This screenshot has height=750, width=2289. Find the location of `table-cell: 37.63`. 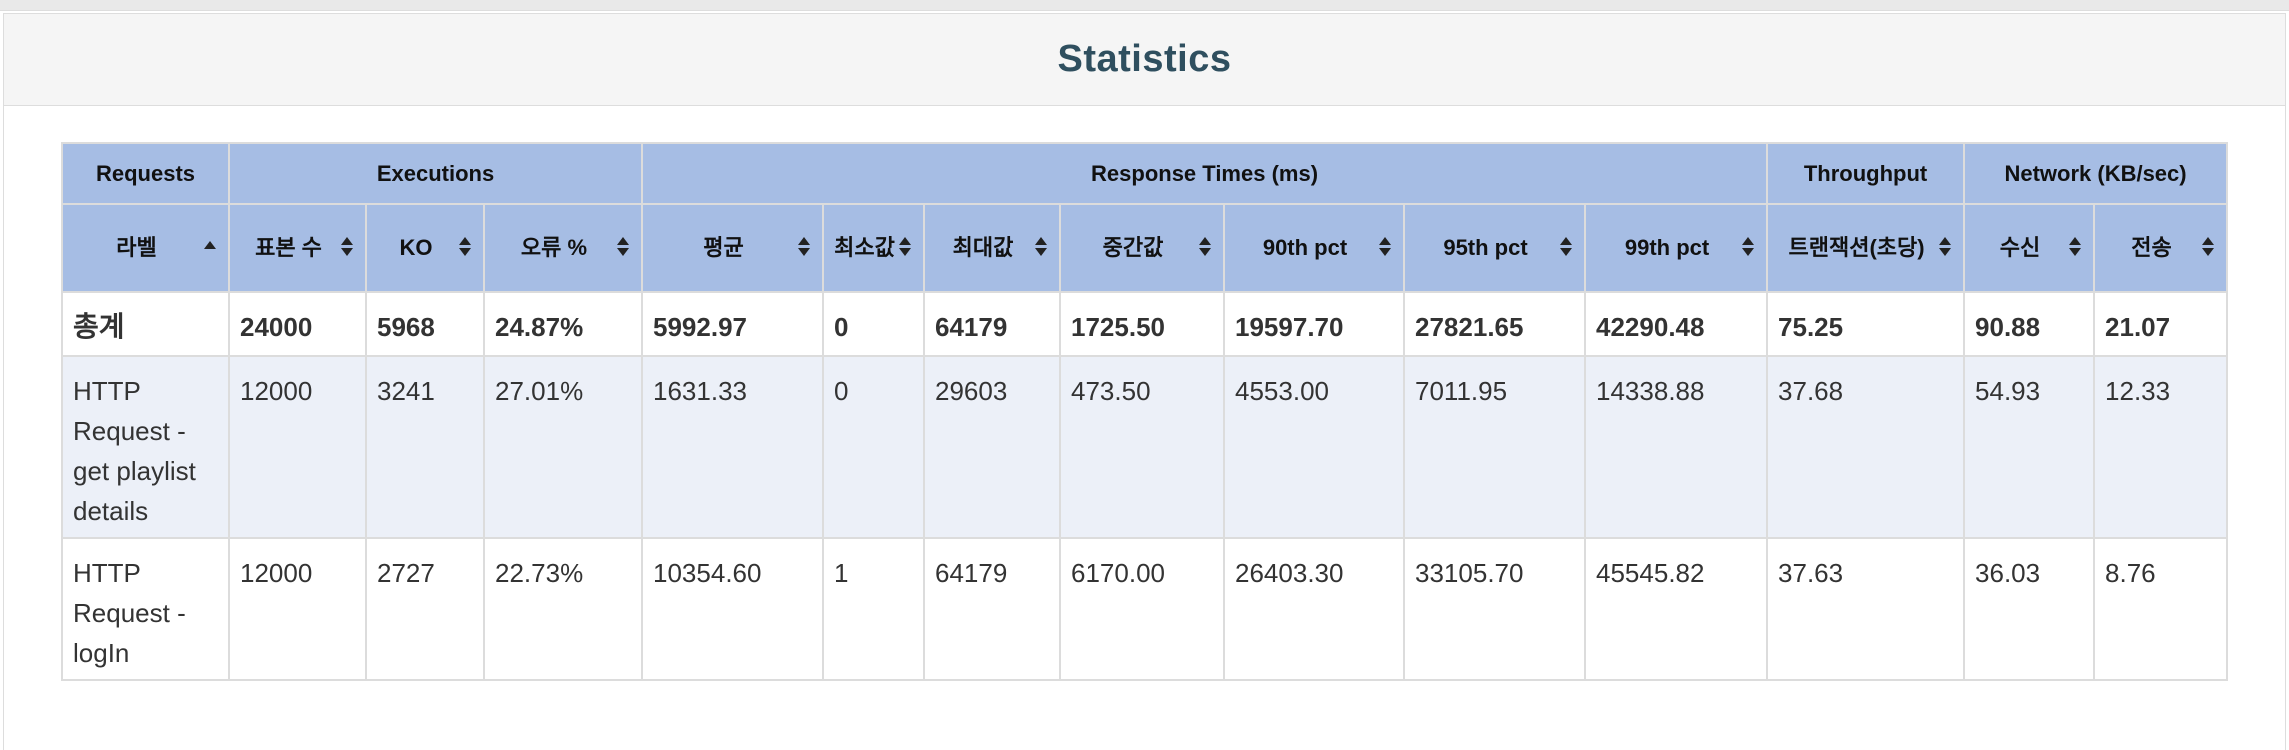

table-cell: 37.63 is located at coordinates (1866, 609).